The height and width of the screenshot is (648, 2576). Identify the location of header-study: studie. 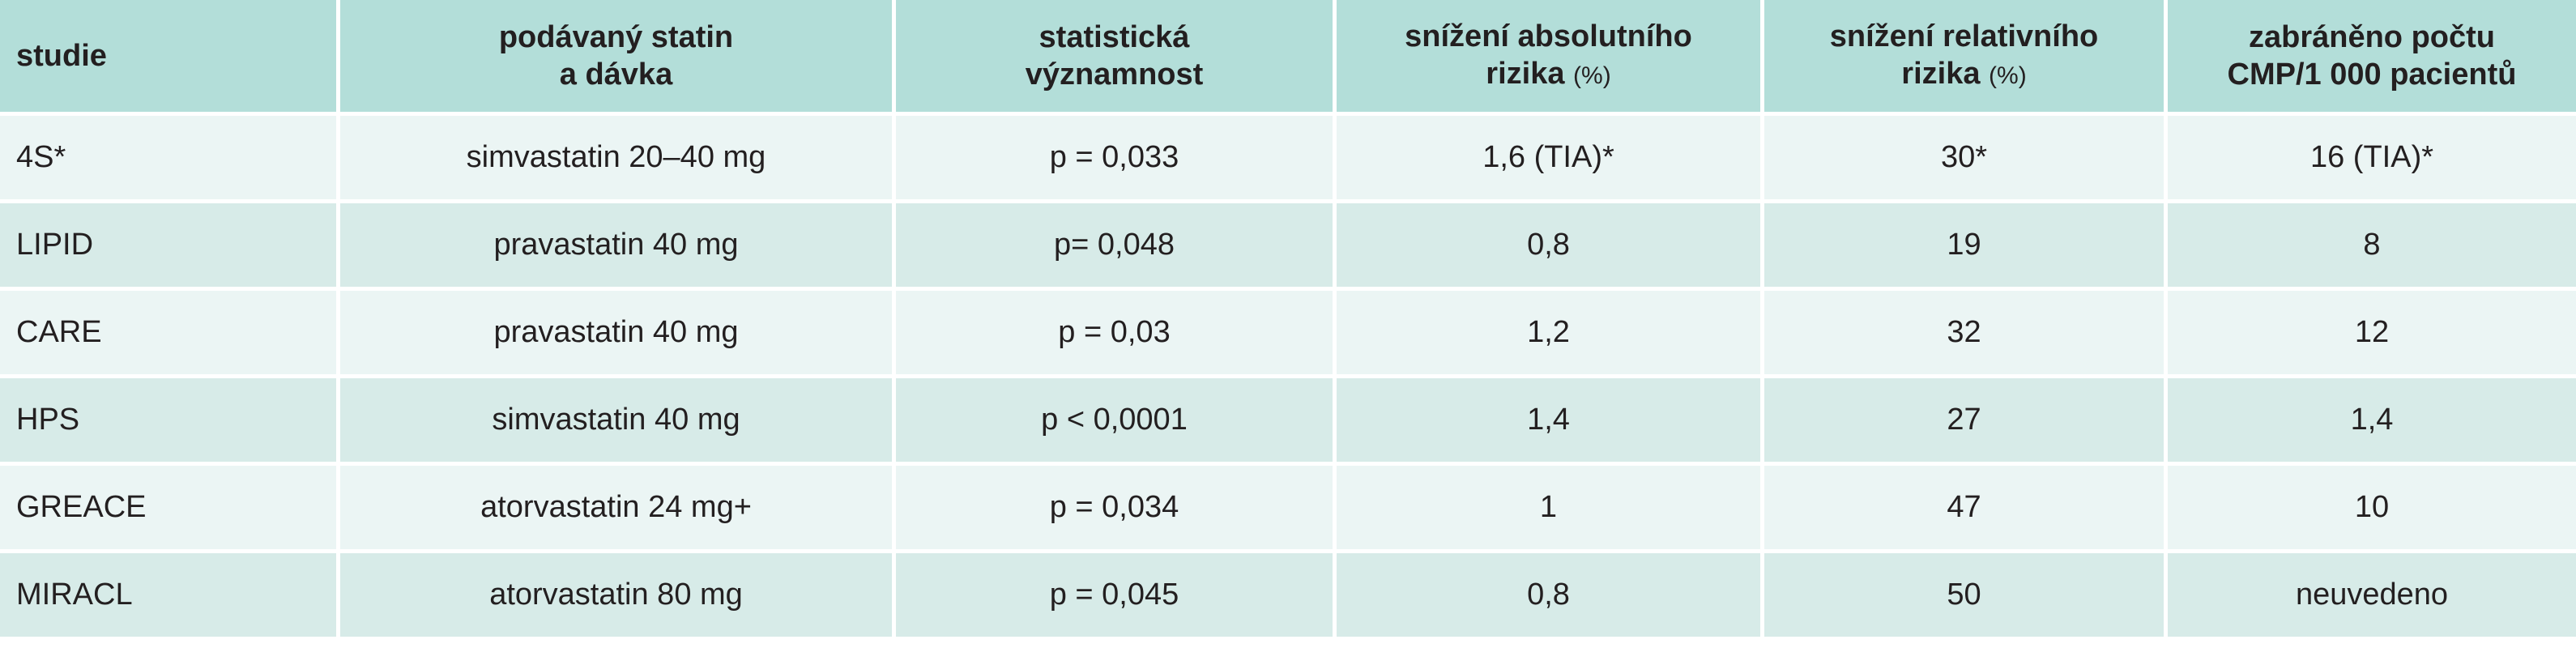
(170, 58).